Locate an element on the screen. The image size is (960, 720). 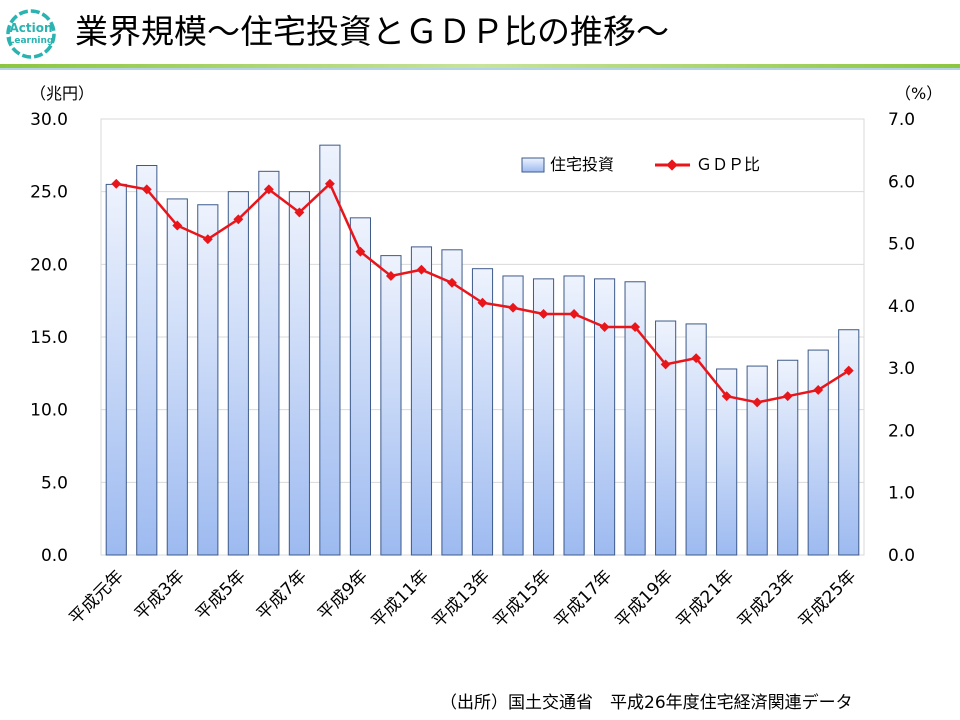
page-title: 業界規模～住宅投資とＧＤＰ比の推移～ is located at coordinates (372, 31).